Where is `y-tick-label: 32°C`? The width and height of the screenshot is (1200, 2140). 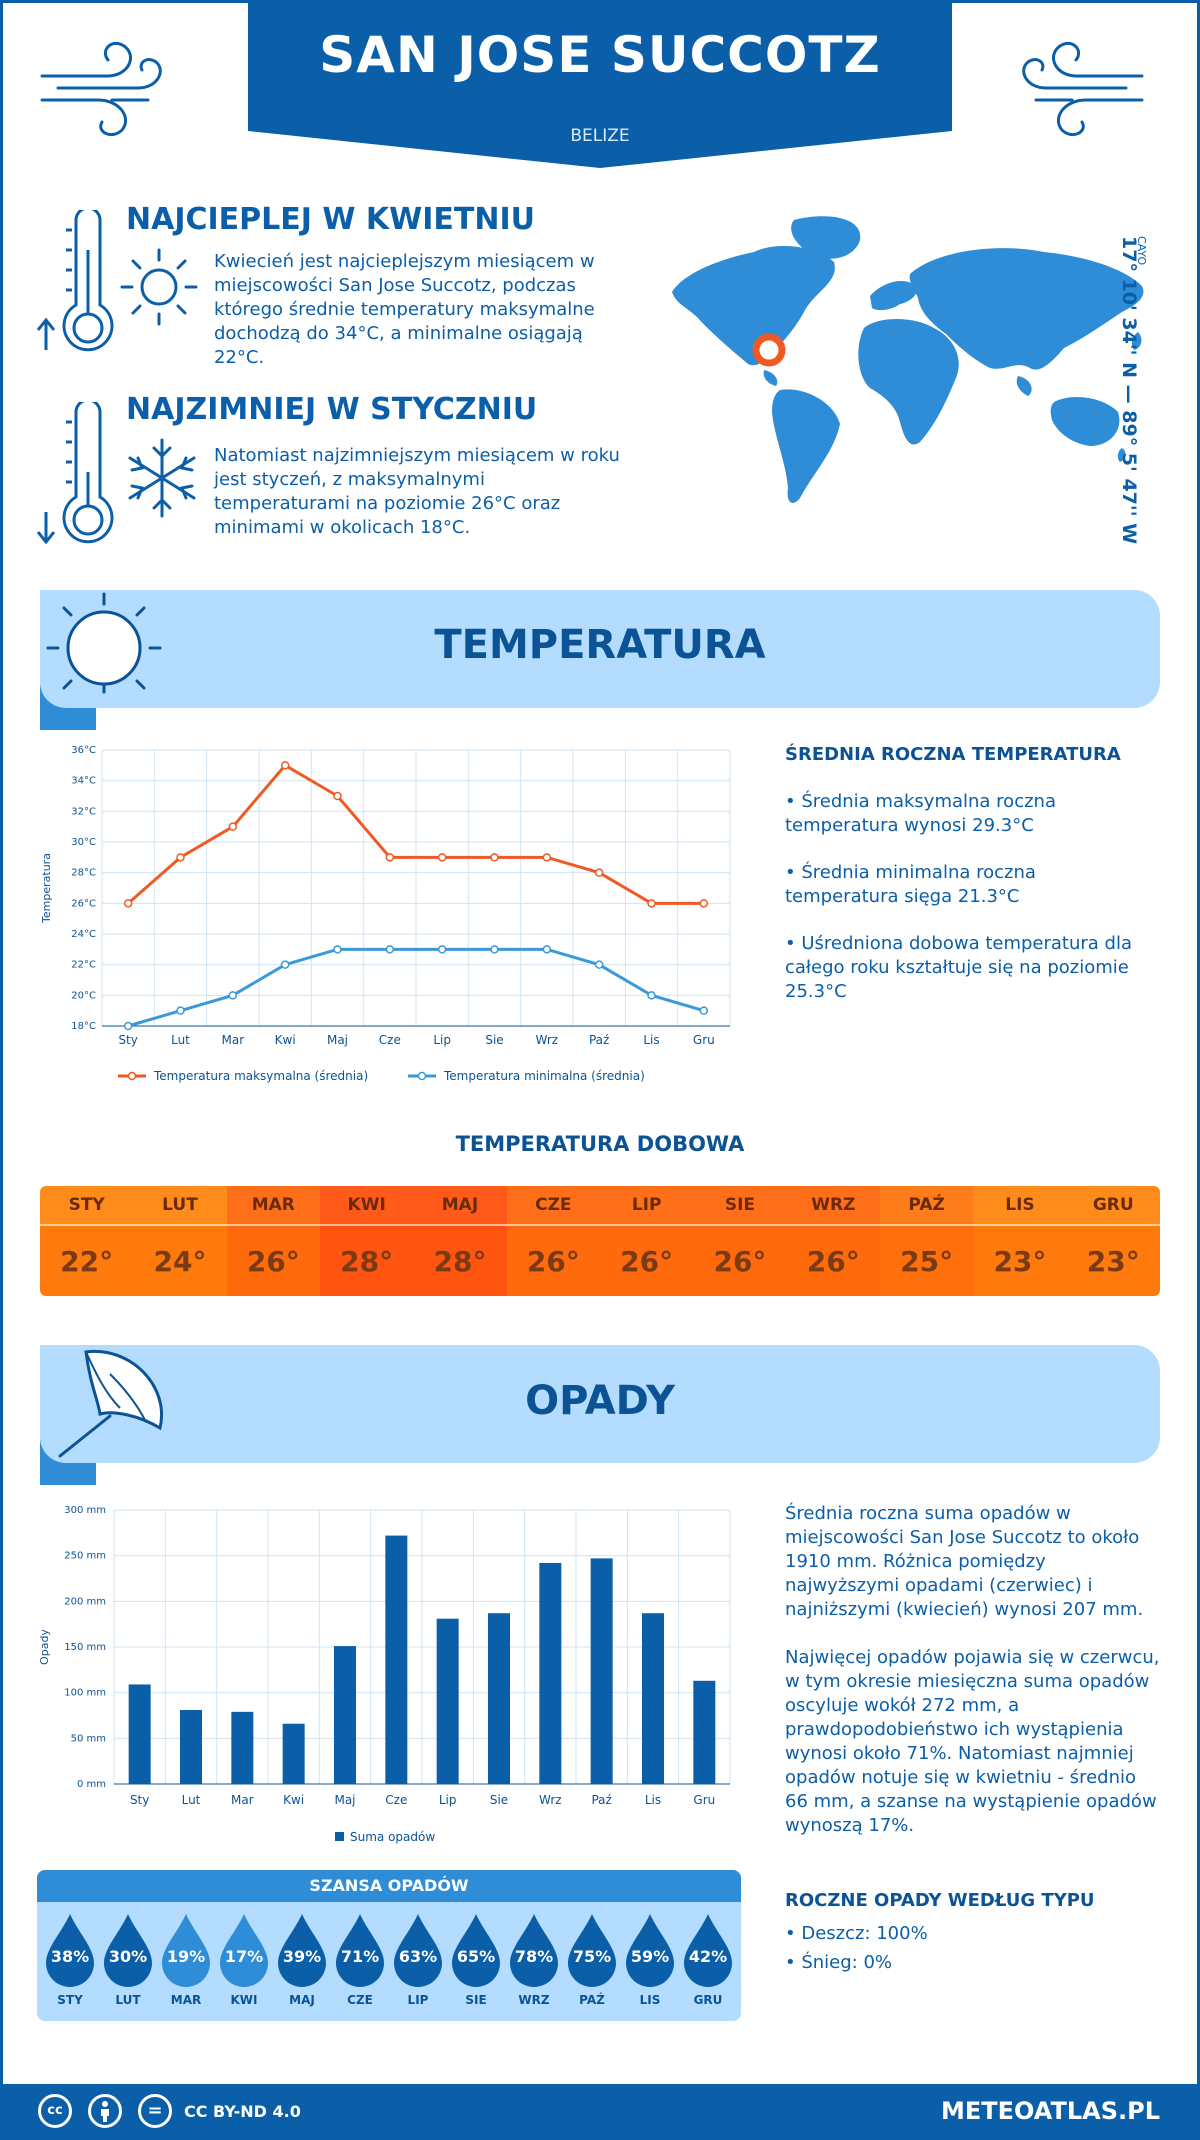
y-tick-label: 32°C is located at coordinates (83, 811).